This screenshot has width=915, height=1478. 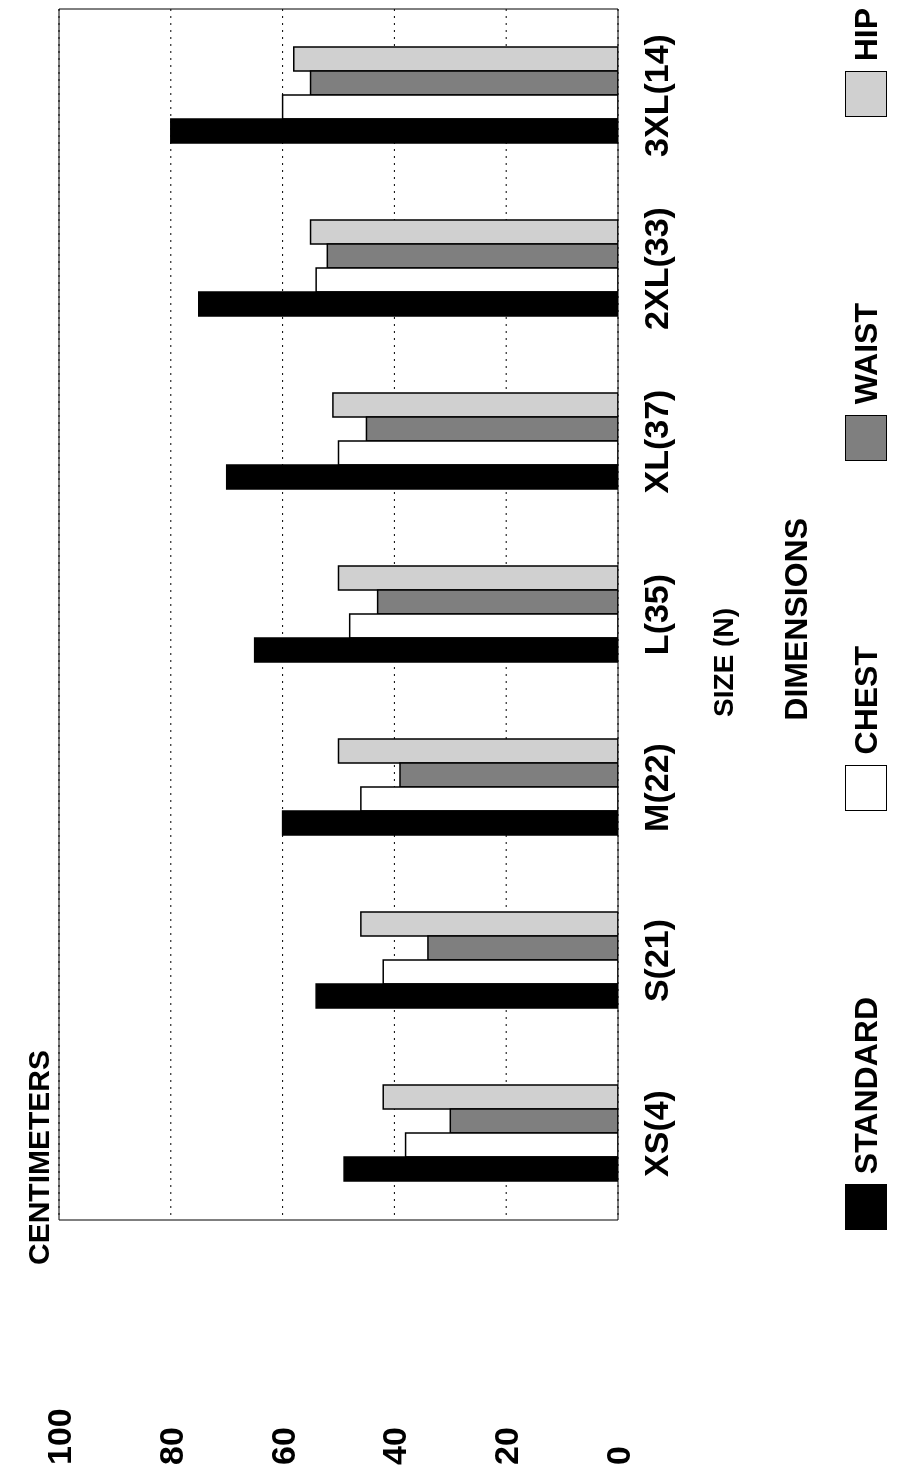 I want to click on y-tick-label: 3XL(14), so click(x=656, y=95).